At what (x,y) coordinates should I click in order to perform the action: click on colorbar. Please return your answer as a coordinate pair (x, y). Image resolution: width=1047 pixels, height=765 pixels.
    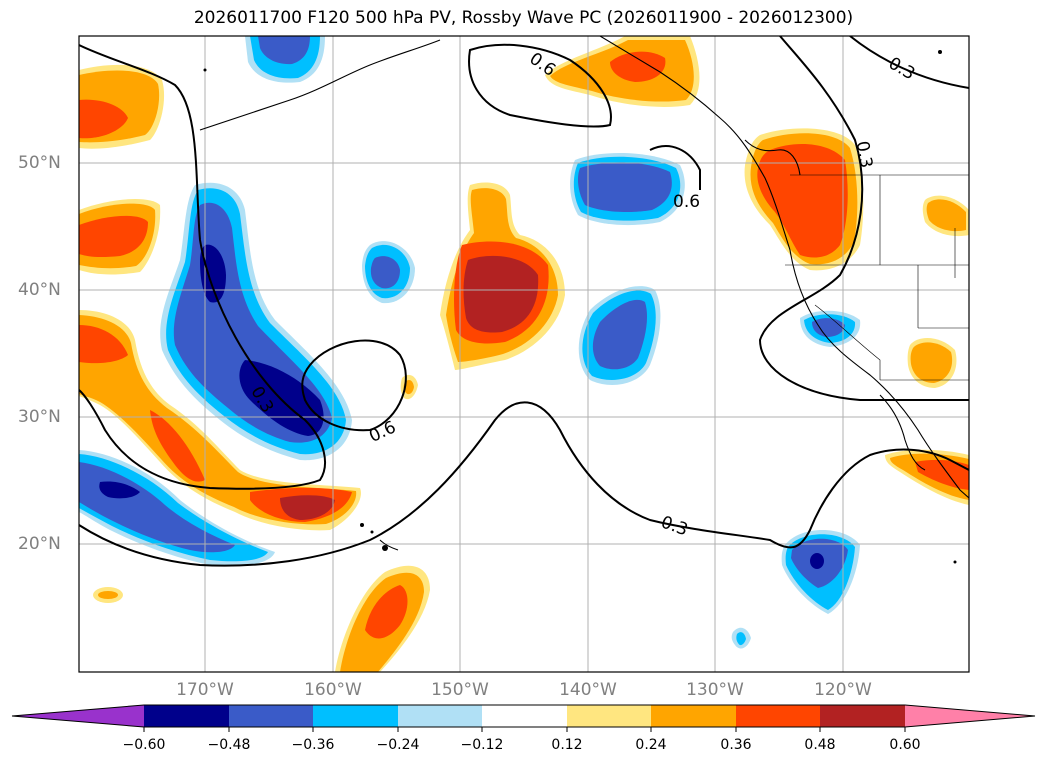
    Looking at the image, I should click on (523, 718).